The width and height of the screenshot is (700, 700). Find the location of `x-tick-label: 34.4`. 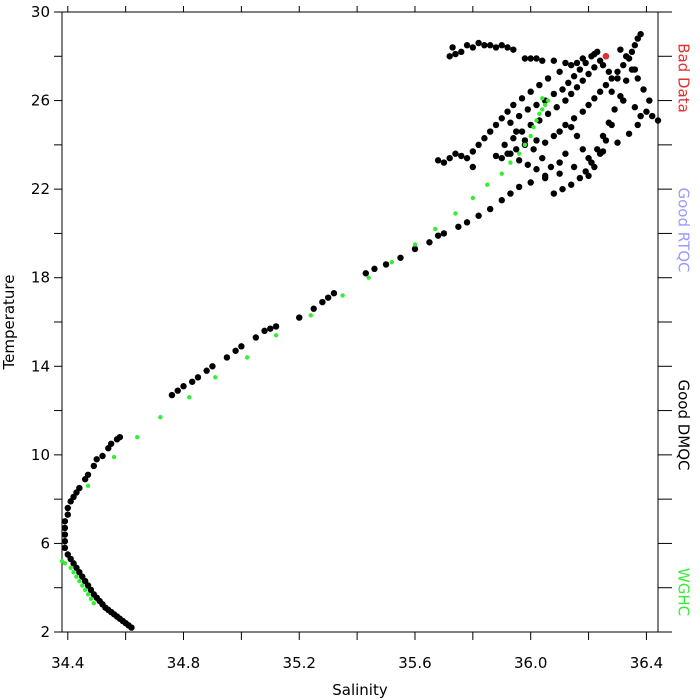

x-tick-label: 34.4 is located at coordinates (67, 663).